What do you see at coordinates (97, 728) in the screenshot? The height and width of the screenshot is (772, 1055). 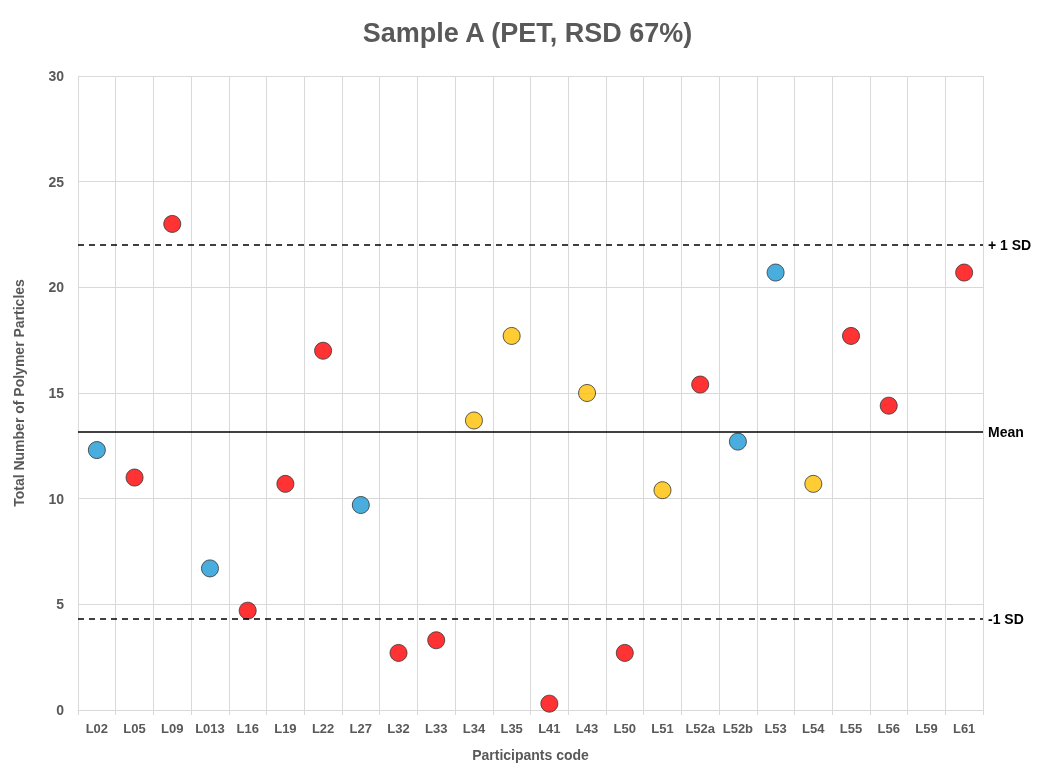 I see `x-tick-label: L02` at bounding box center [97, 728].